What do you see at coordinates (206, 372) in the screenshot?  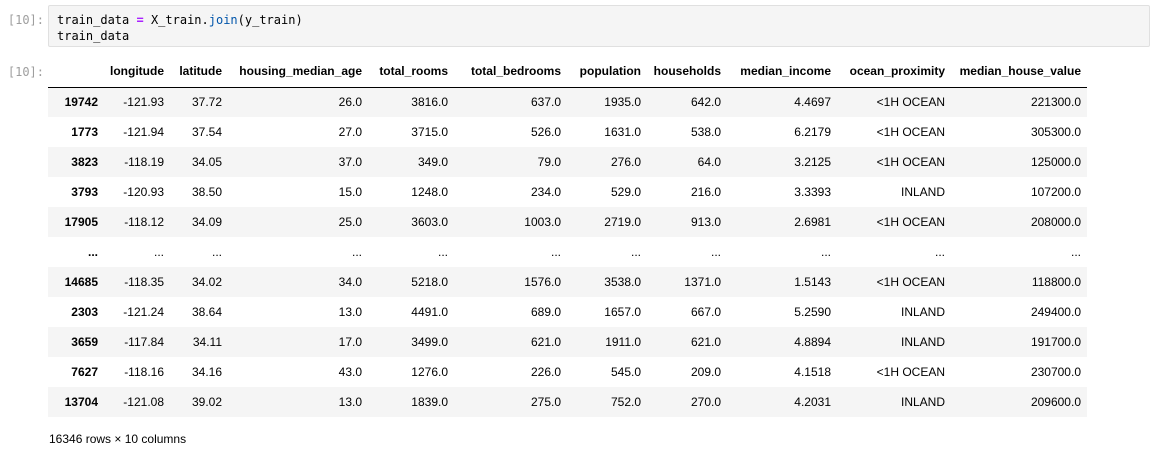 I see `table-cell-latitude: 34.16` at bounding box center [206, 372].